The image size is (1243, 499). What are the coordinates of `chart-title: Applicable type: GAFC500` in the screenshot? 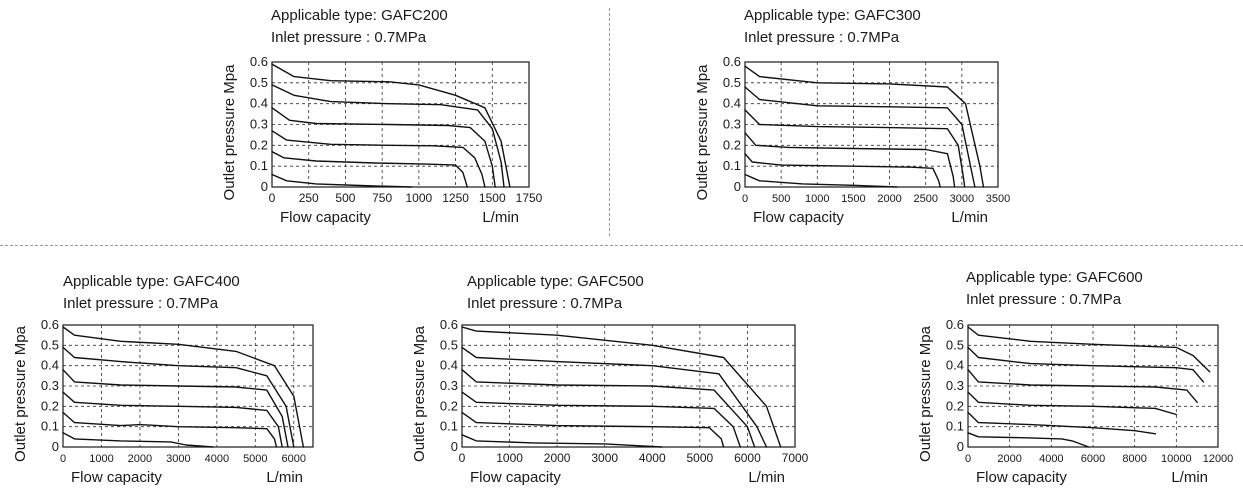 It's located at (555, 281).